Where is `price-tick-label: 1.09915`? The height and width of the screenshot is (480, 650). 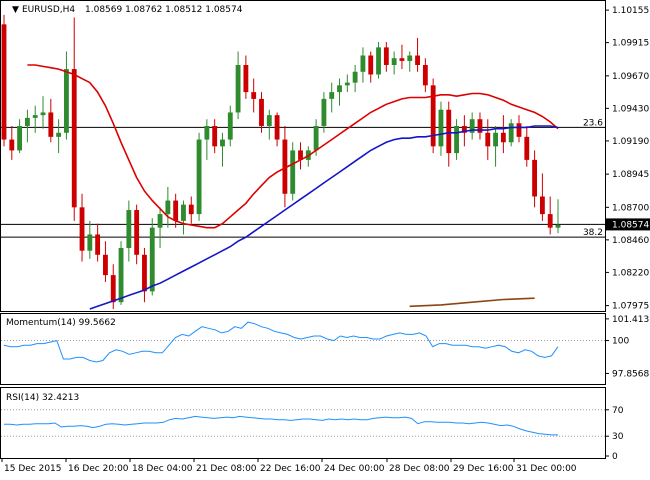
price-tick-label: 1.09915 is located at coordinates (630, 44).